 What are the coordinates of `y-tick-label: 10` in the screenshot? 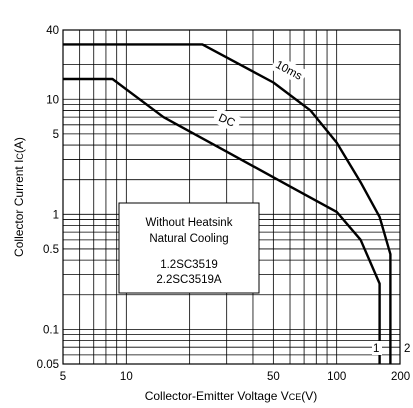 It's located at (52, 100).